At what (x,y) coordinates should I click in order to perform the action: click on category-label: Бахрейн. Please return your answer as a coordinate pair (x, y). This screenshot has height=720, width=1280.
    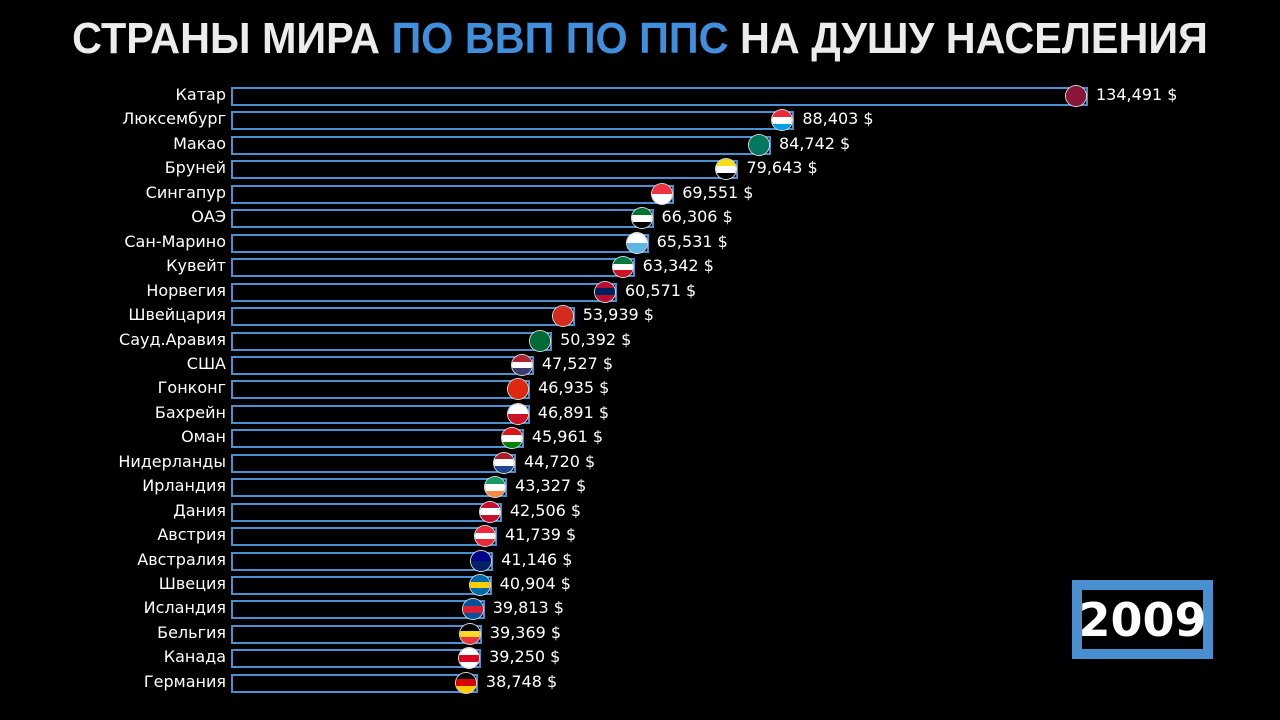
    Looking at the image, I should click on (190, 412).